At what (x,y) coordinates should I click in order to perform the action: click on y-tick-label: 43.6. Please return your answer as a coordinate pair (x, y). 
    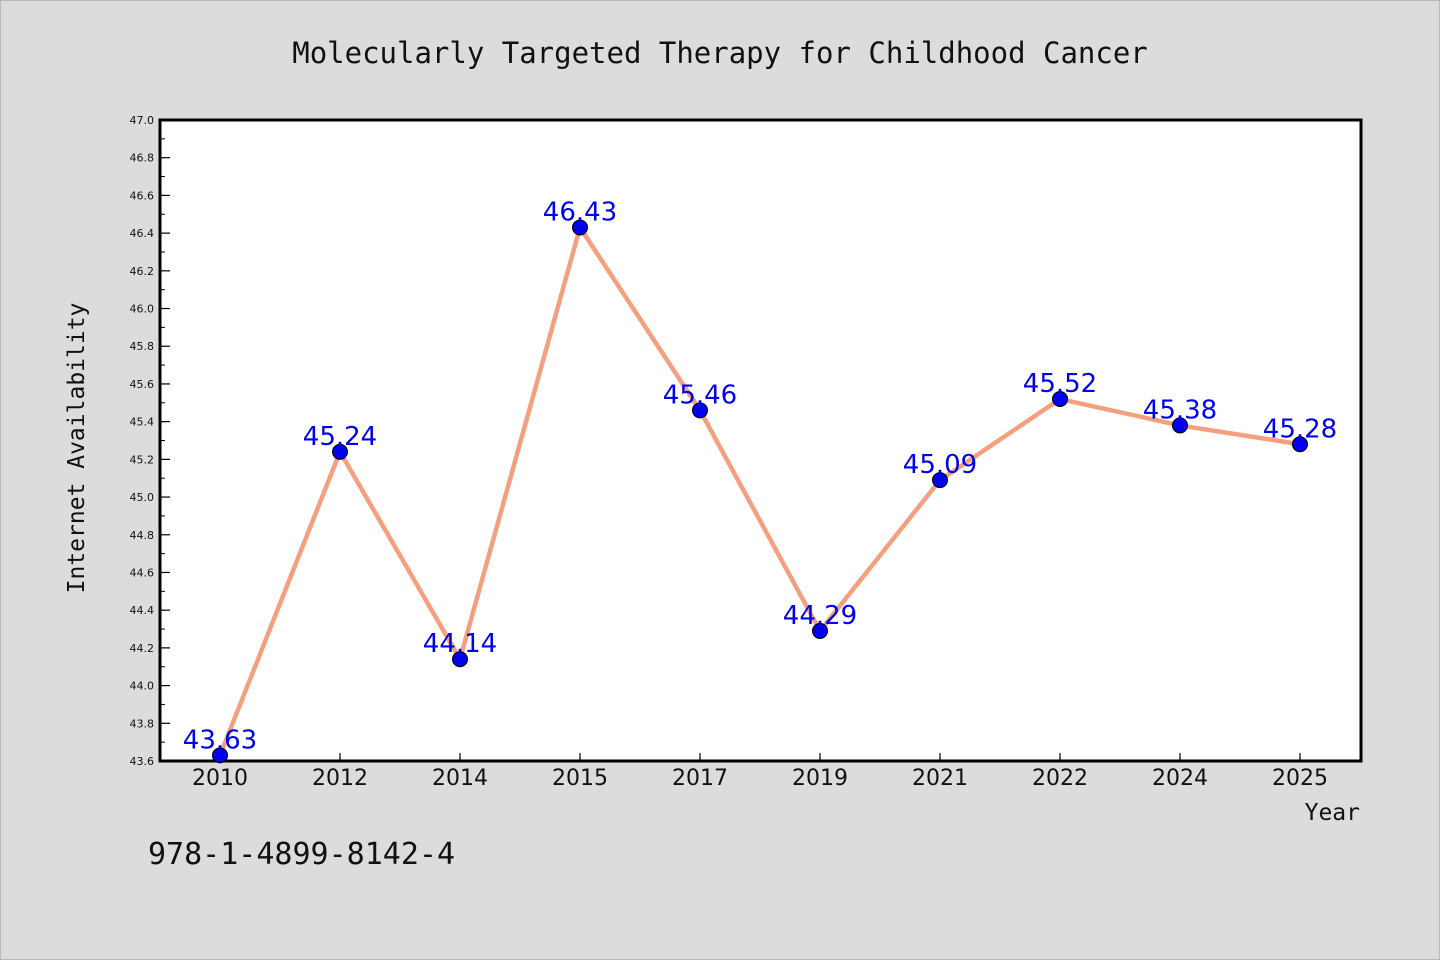
    Looking at the image, I should click on (142, 761).